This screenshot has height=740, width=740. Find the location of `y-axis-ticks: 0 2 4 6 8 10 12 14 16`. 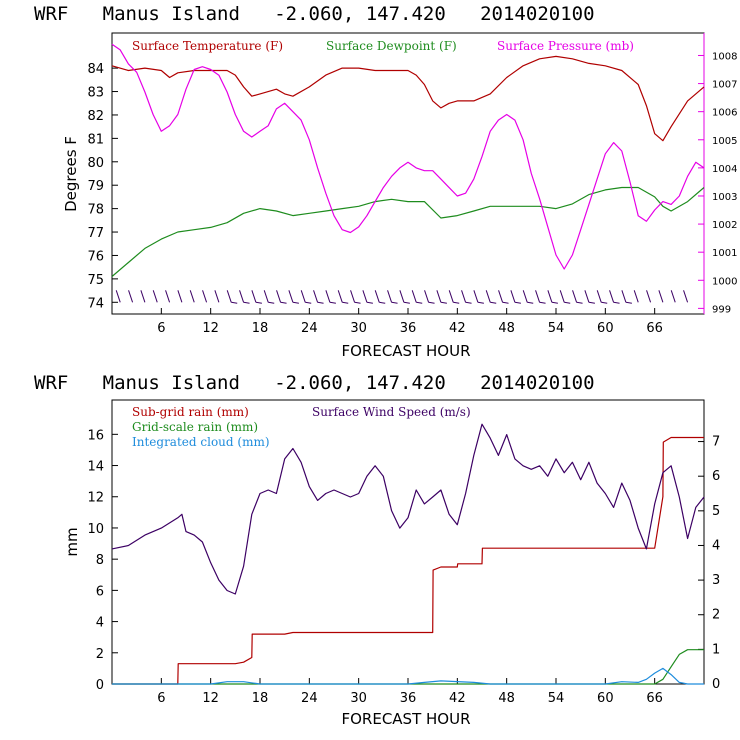

y-axis-ticks: 0 2 4 6 8 10 12 14 16 is located at coordinates (102, 560).